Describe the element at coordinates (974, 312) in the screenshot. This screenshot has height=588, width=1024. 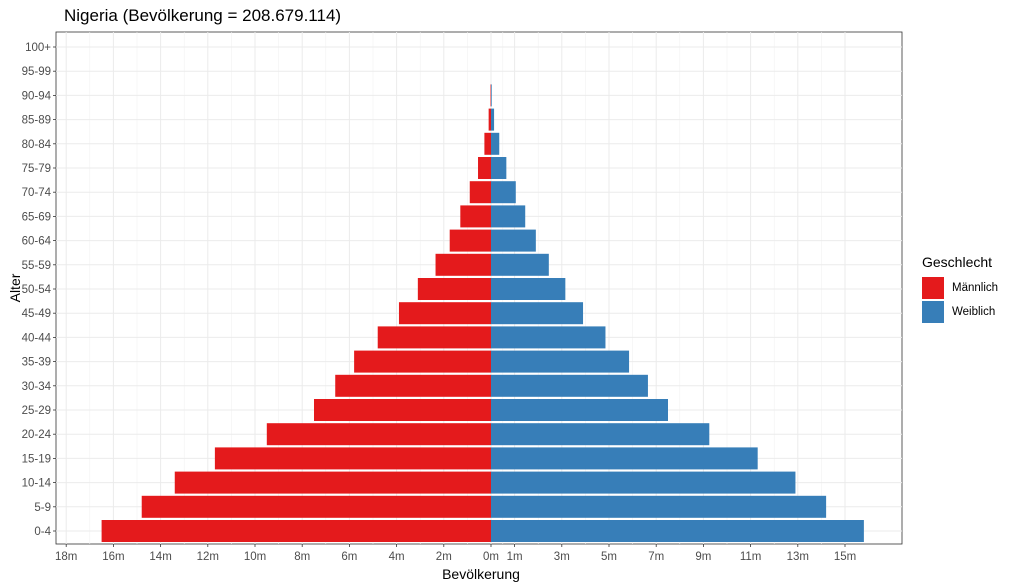
I see `legend-label-weiblich: Weiblich` at that location.